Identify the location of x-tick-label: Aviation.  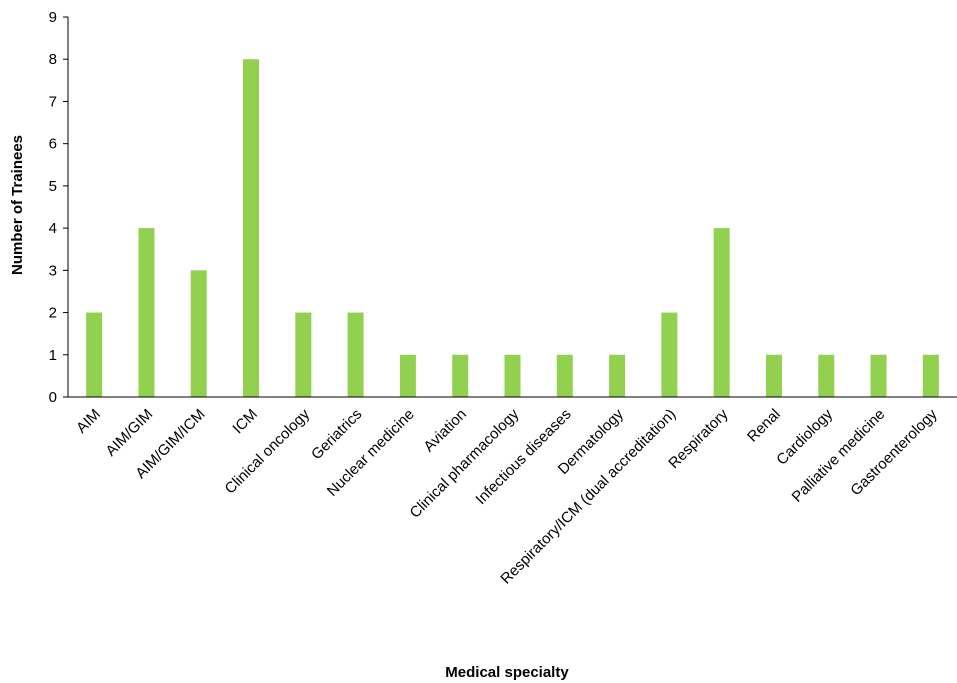
(445, 431).